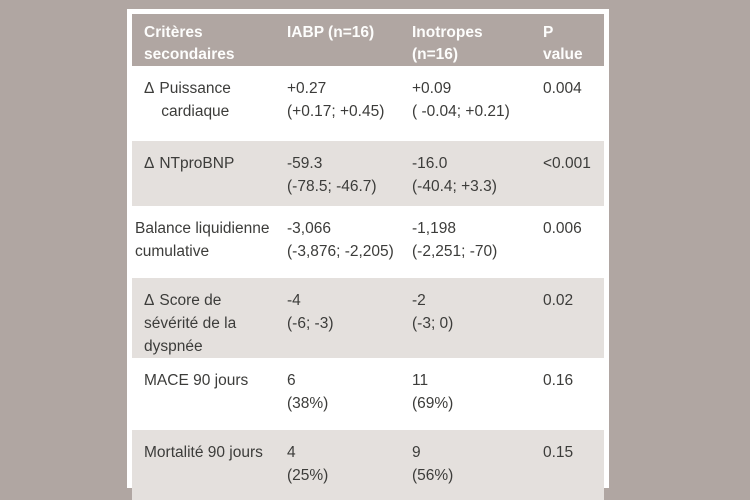 The height and width of the screenshot is (500, 750). What do you see at coordinates (563, 43) in the screenshot?
I see `header-p-value: P value` at bounding box center [563, 43].